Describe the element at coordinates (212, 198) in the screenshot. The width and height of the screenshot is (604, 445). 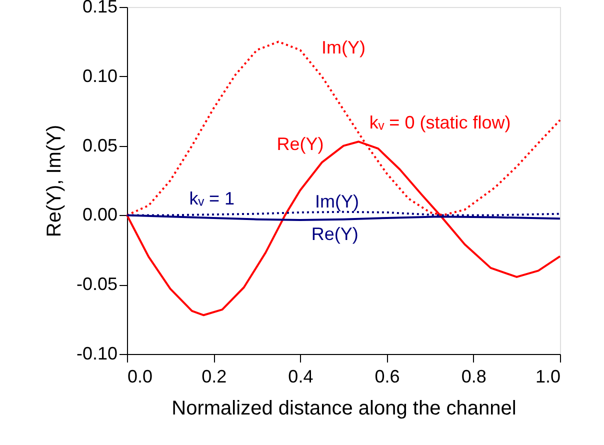
I see `annotation: kᵥ = 1` at that location.